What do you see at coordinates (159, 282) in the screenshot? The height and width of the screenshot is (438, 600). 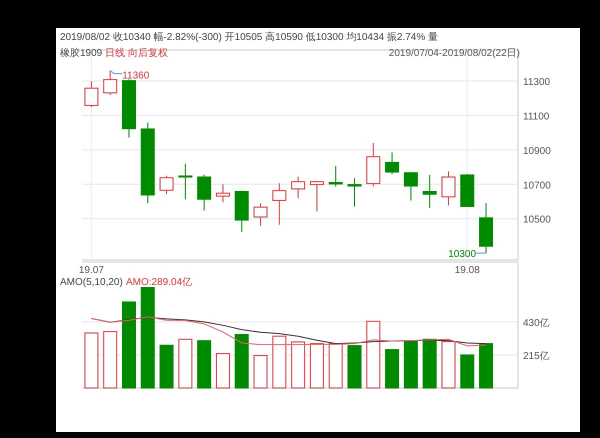 I see `text: AMO:289.04亿` at bounding box center [159, 282].